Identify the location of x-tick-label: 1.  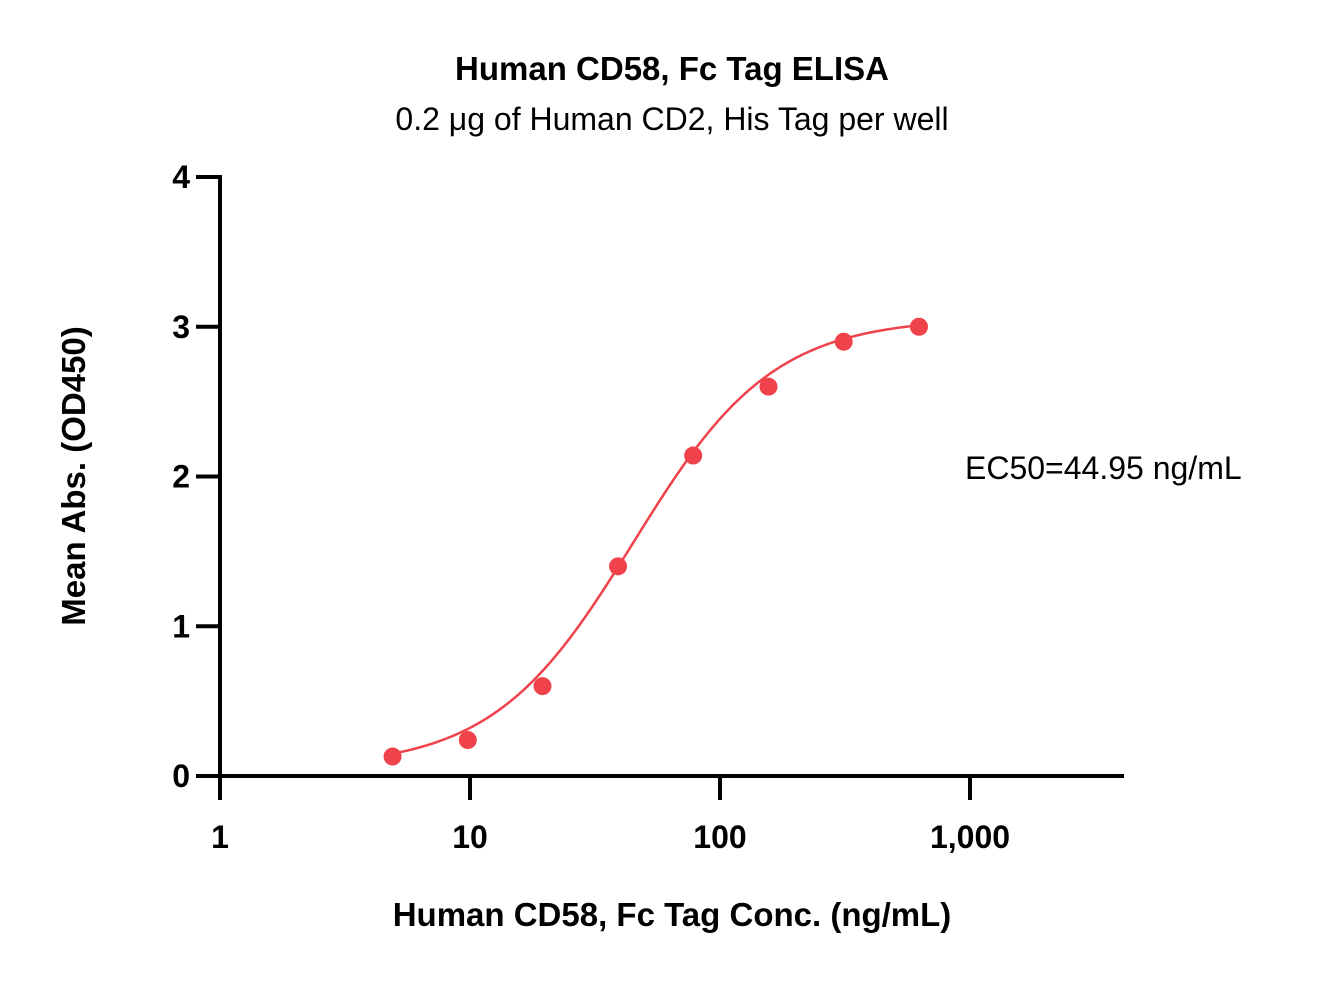
(220, 837).